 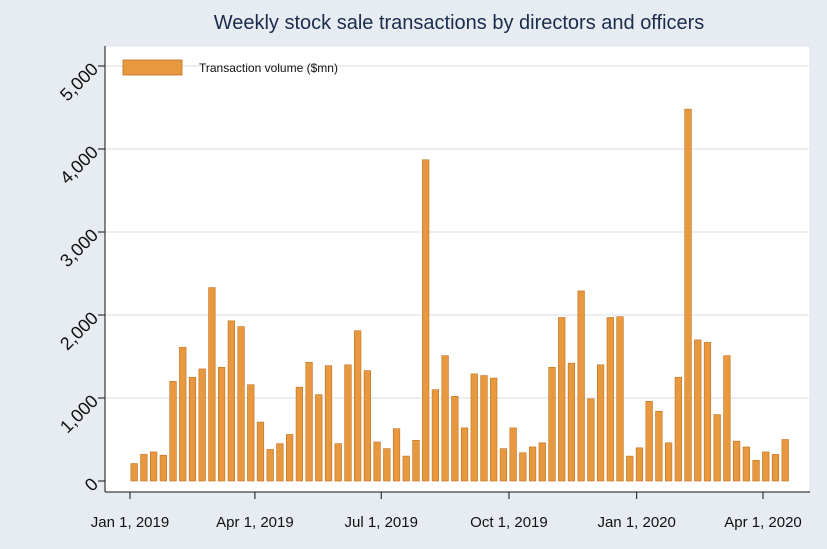 What do you see at coordinates (381, 522) in the screenshot?
I see `x-tick-label: Jul 1, 2019` at bounding box center [381, 522].